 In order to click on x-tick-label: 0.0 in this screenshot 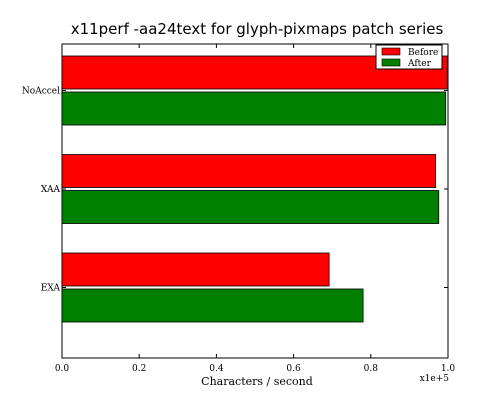, I will do `click(62, 369)`.